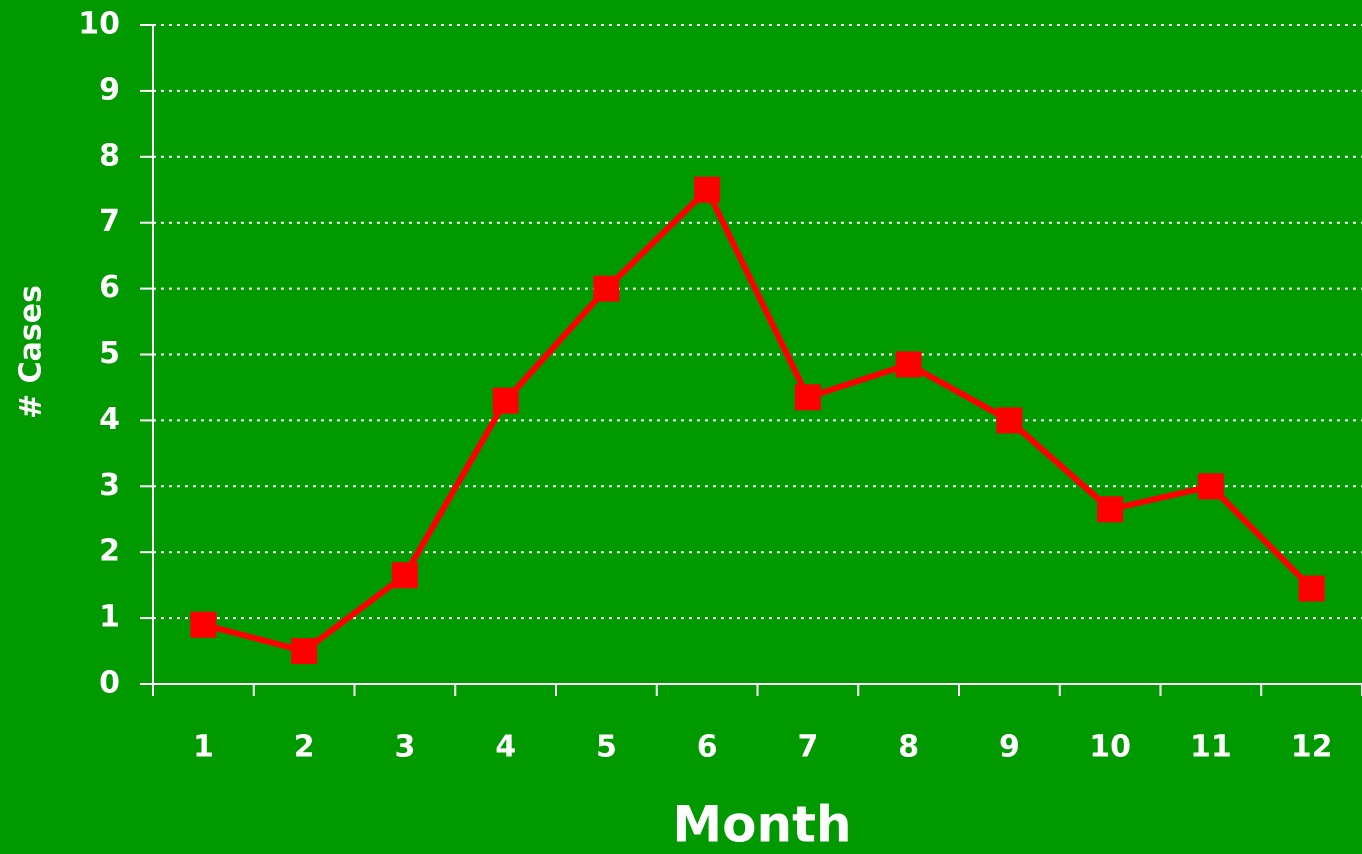 The width and height of the screenshot is (1362, 854). I want to click on x-tick-label: 3, so click(404, 747).